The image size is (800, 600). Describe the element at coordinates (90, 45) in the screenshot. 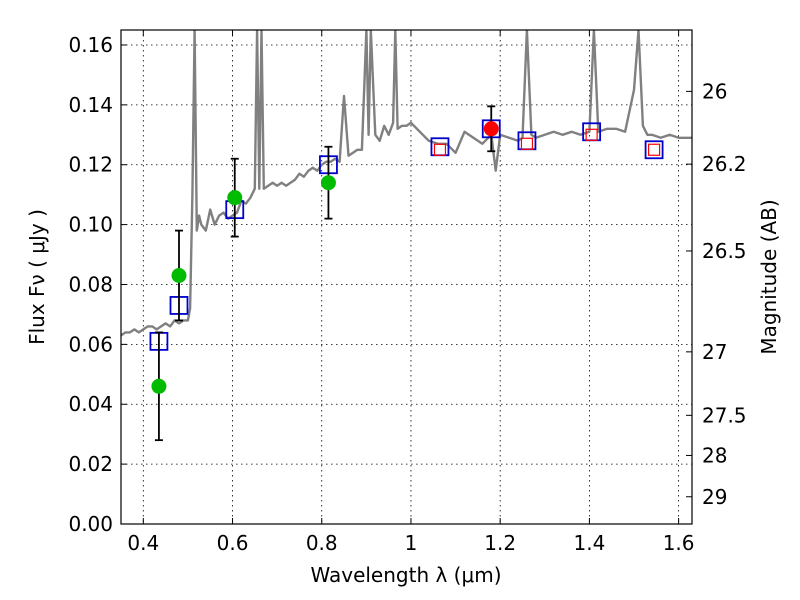

I see `y-tick-label: 0.16` at that location.